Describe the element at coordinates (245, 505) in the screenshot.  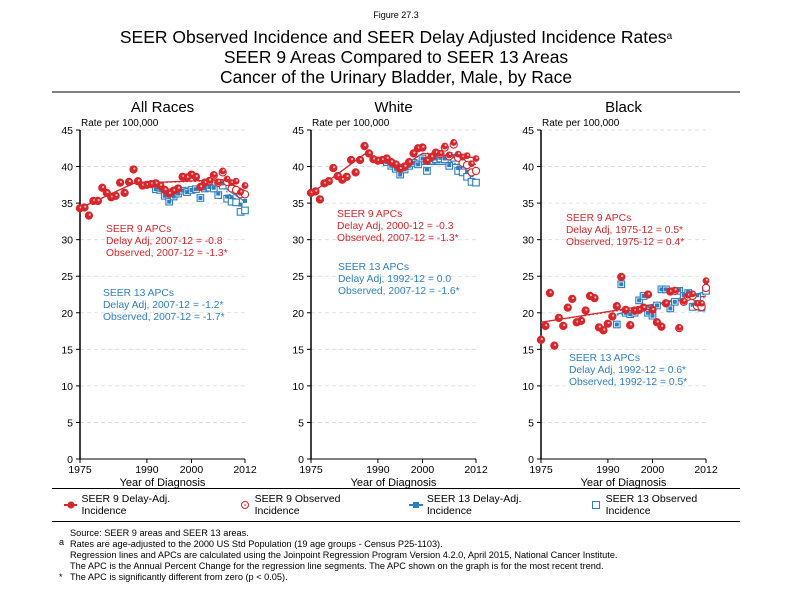
I see `hollow-circle-icon` at that location.